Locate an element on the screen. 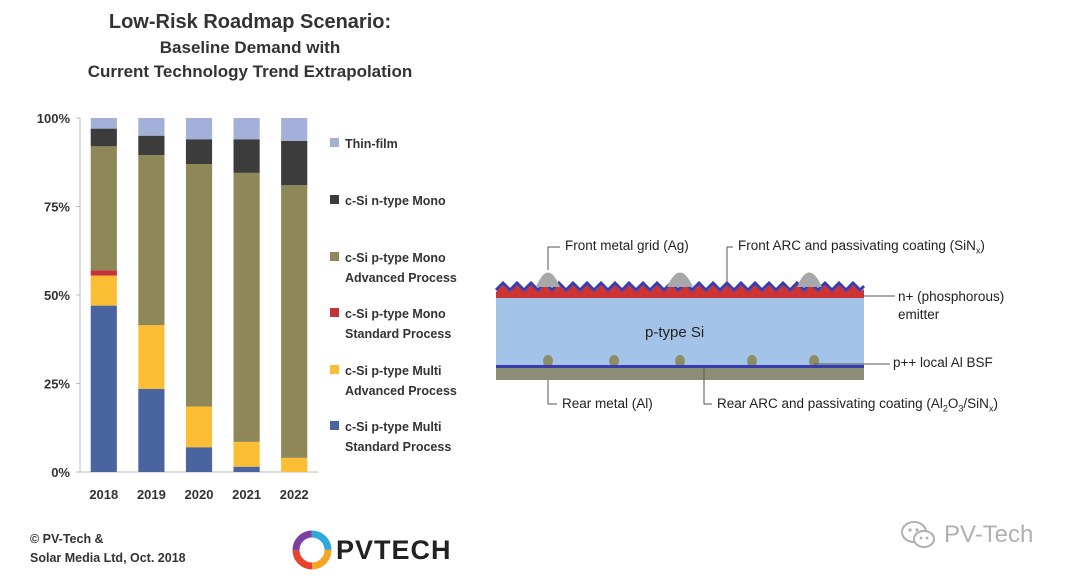 The height and width of the screenshot is (581, 1080). chart-subtitle-line-2: Current Technology Trend Extrapolation is located at coordinates (250, 71).